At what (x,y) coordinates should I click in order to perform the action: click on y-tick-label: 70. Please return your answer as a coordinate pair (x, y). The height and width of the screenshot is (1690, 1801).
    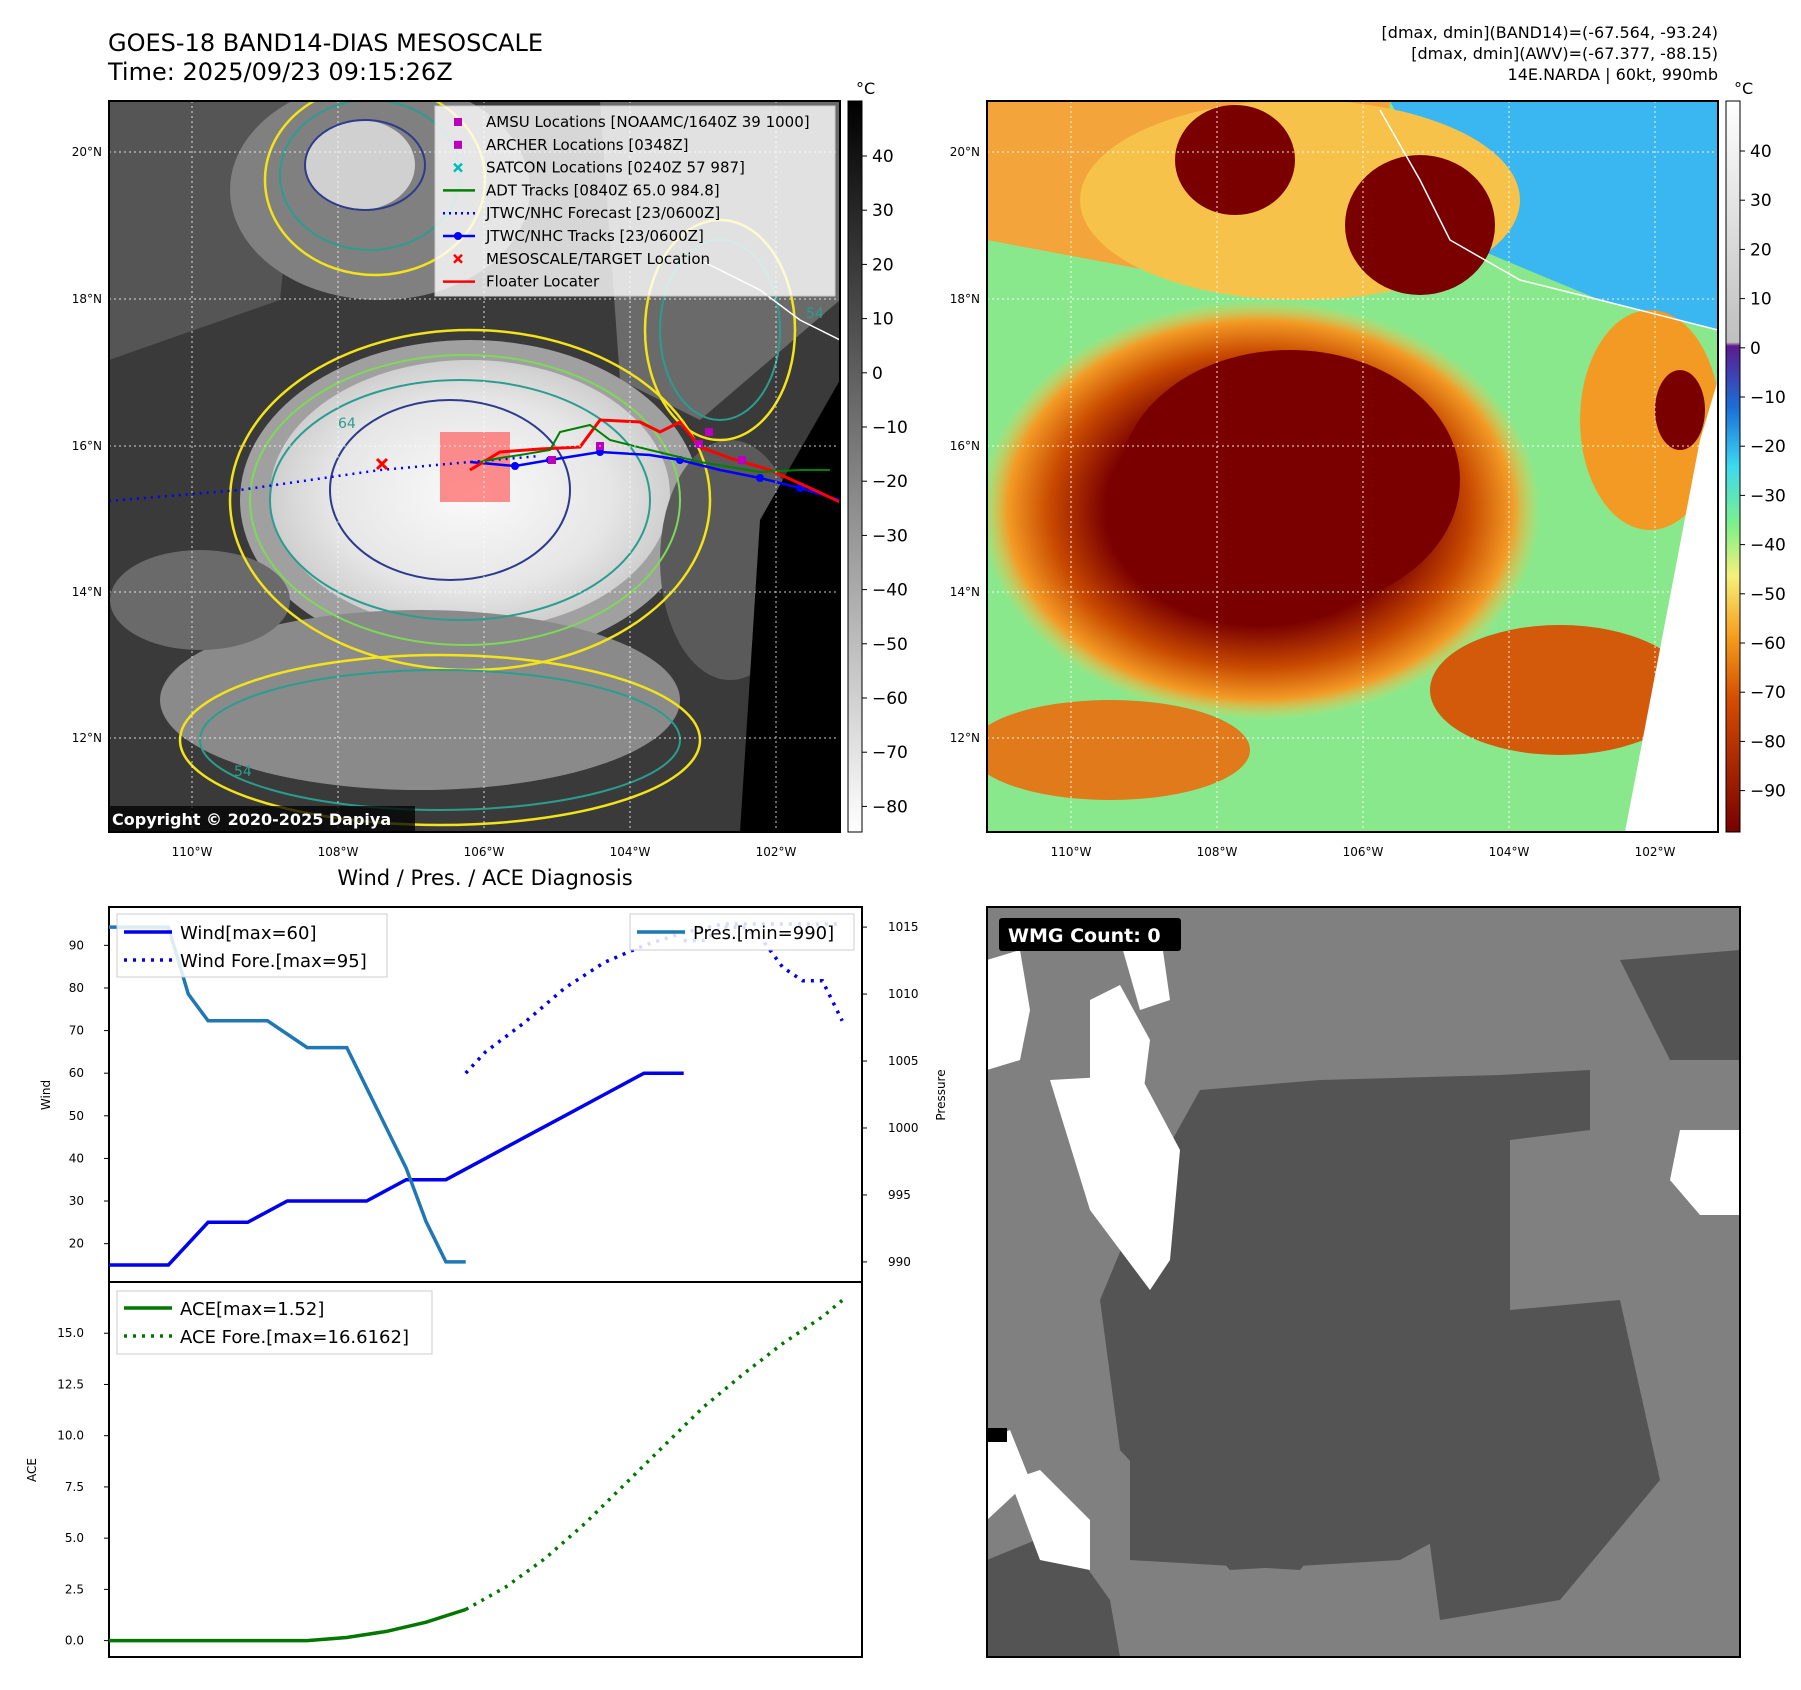
    Looking at the image, I should click on (76, 1031).